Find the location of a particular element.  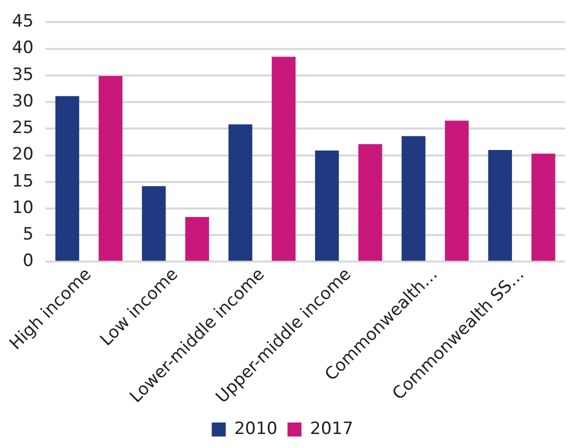

y-tick-label: 45 is located at coordinates (23, 22).